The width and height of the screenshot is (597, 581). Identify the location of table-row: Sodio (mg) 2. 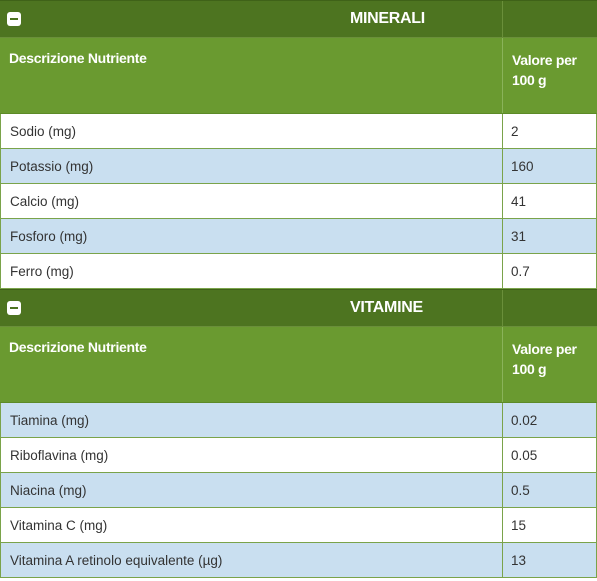
(298, 131).